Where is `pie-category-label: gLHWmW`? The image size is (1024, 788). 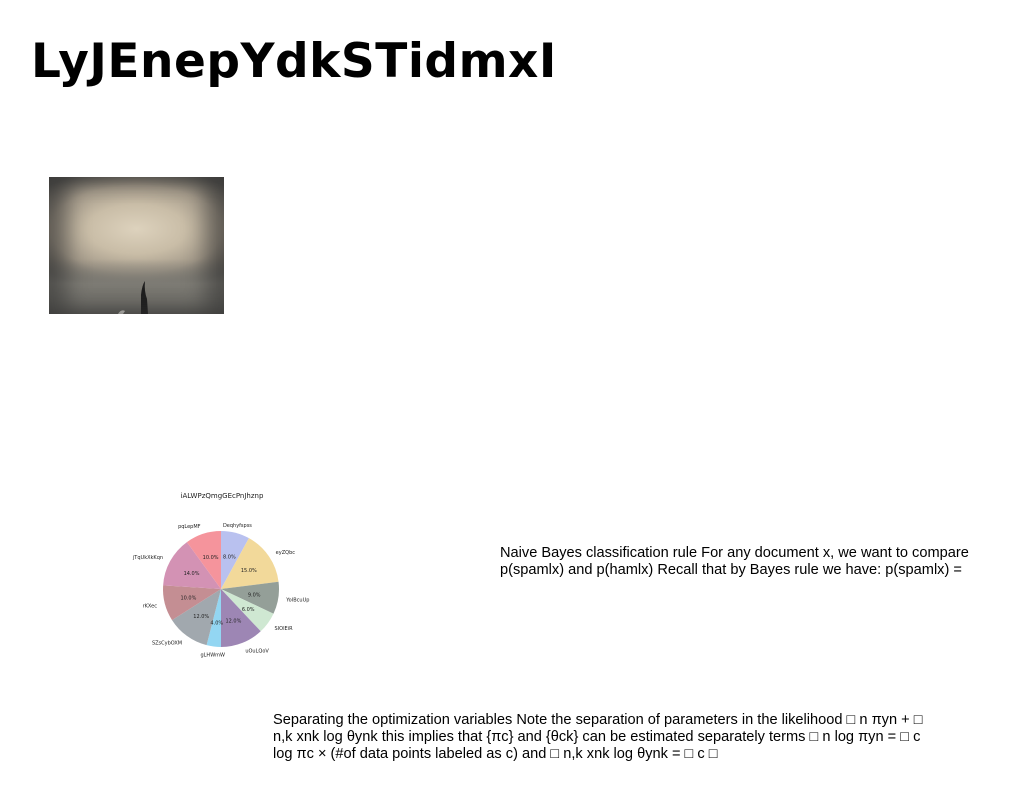
pie-category-label: gLHWmW is located at coordinates (212, 656).